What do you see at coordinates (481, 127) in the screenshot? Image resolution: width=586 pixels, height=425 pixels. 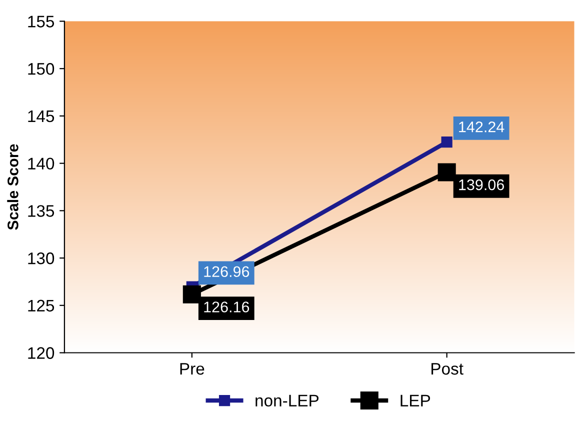 I see `data-label: 142.24` at bounding box center [481, 127].